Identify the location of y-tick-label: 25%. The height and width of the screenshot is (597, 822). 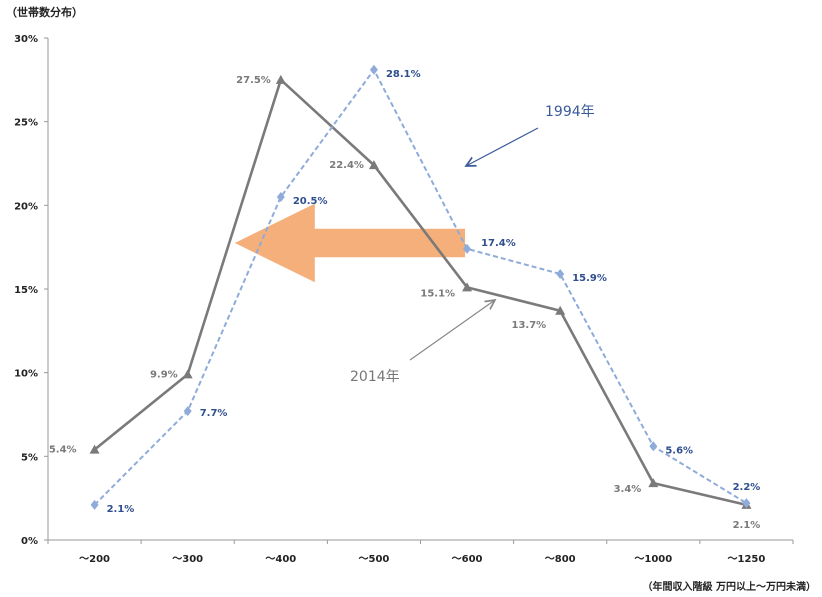
(26, 123).